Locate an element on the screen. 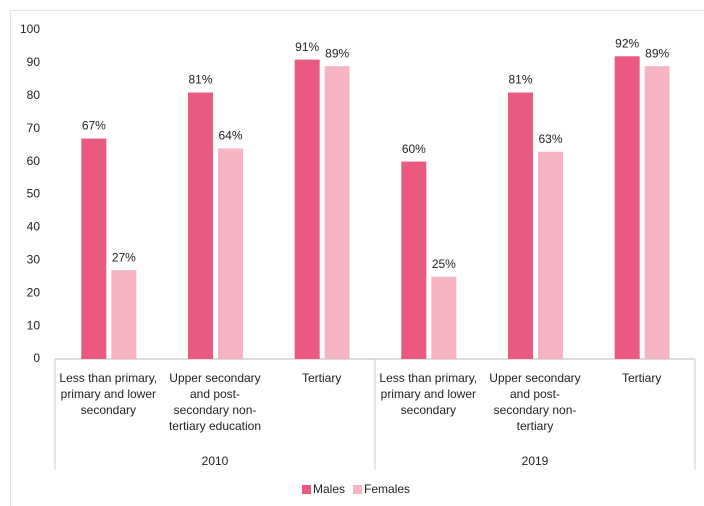  y-tick-label: 60 is located at coordinates (34, 161).